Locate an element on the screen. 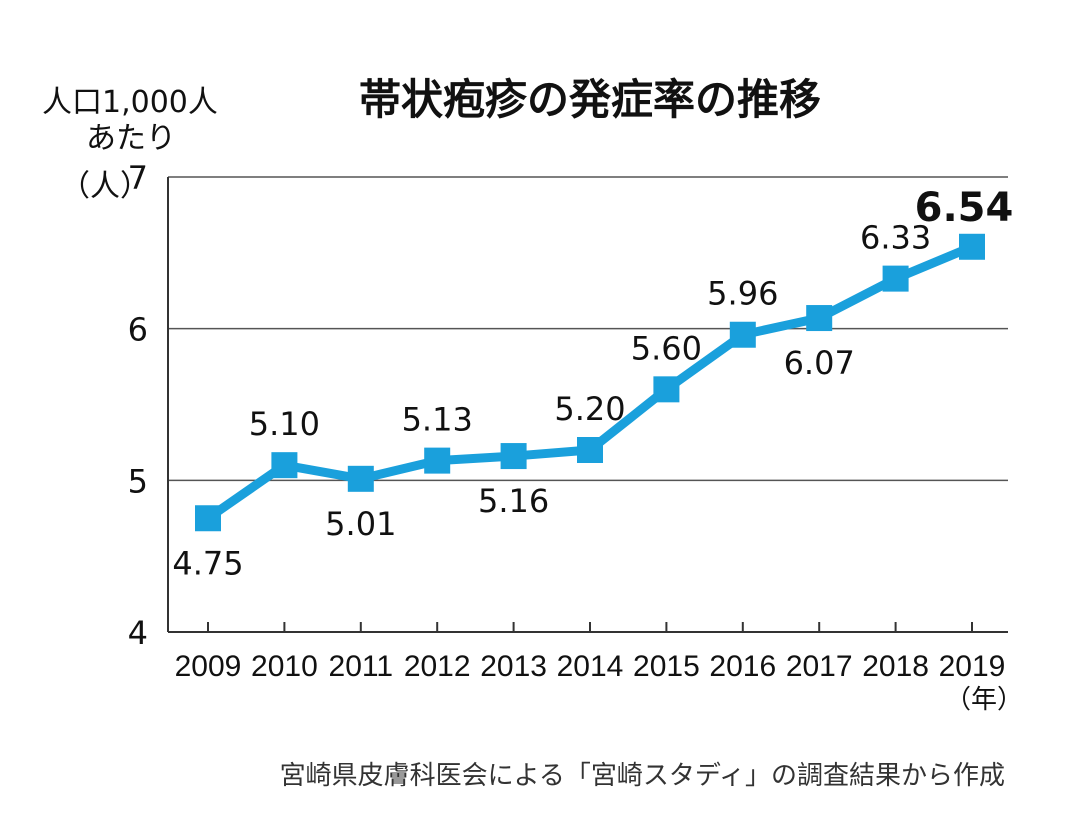  x-tick-label: 2011 is located at coordinates (361, 666).